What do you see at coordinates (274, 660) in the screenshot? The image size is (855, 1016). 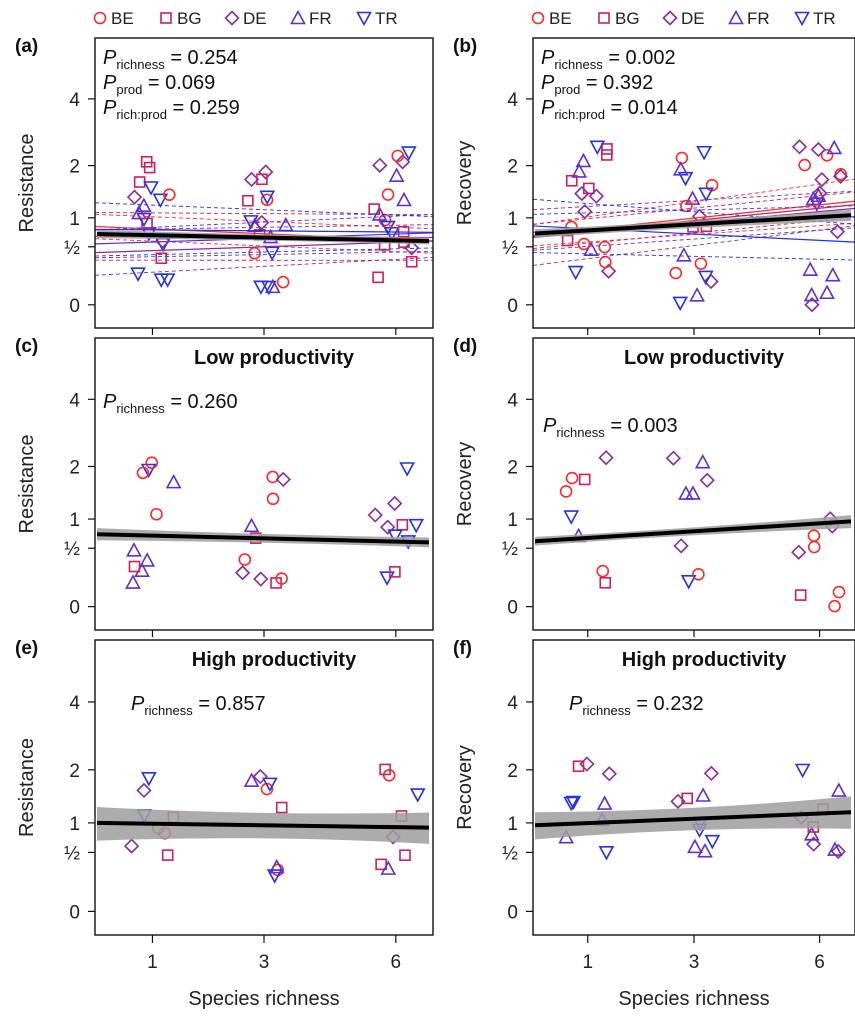 I see `panel-title: High productivity` at bounding box center [274, 660].